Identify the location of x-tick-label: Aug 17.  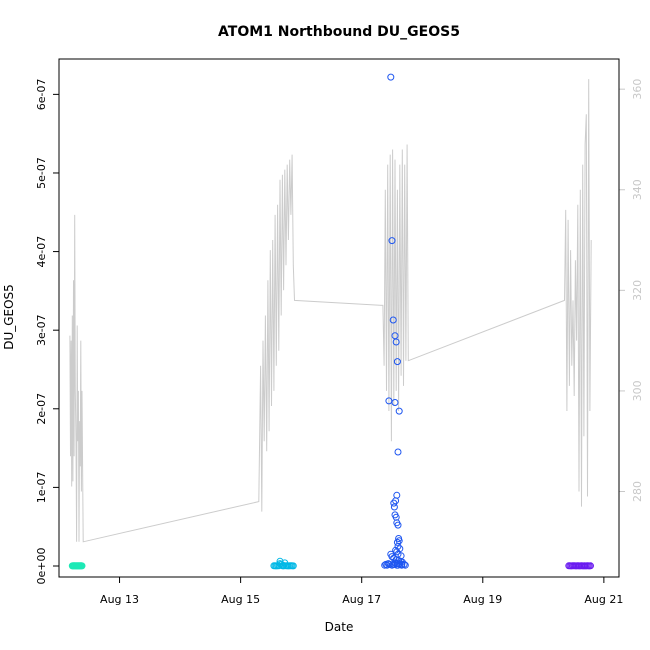
(361, 599).